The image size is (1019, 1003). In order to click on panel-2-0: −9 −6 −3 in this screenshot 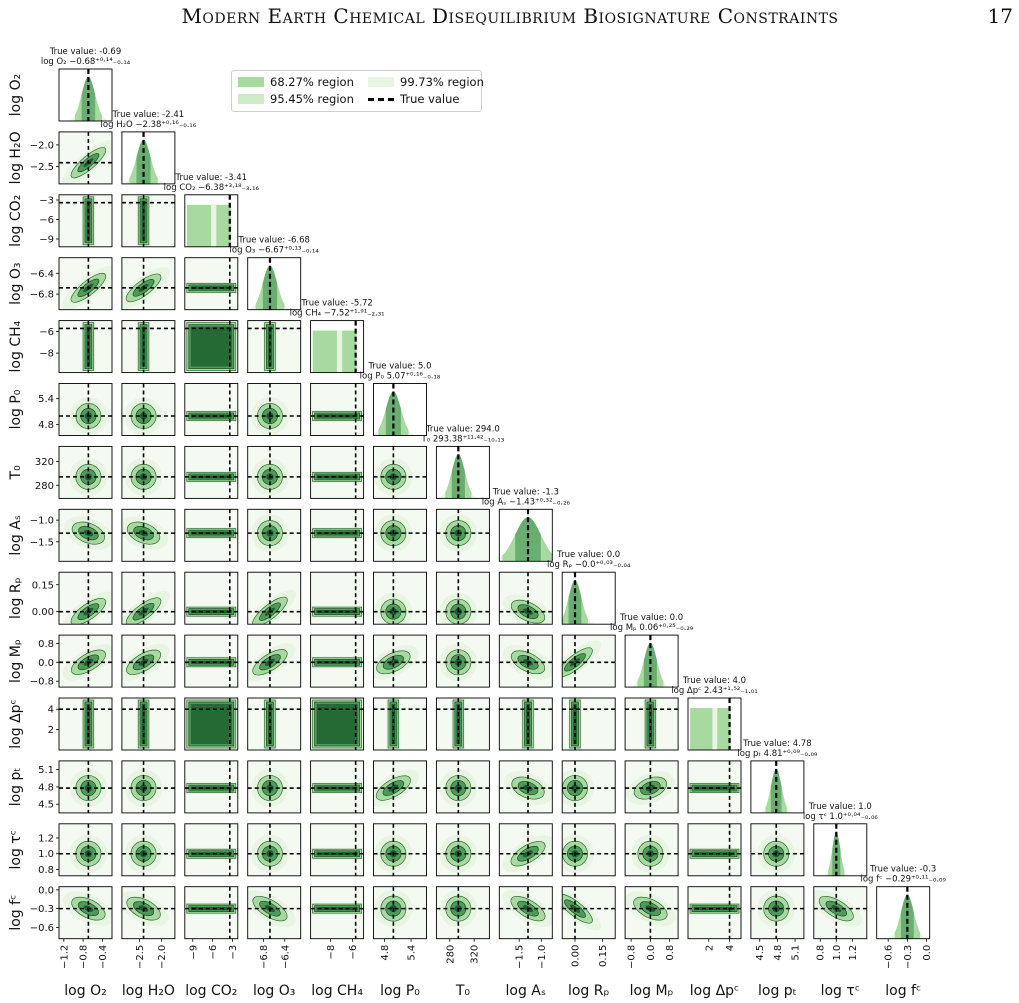, I will do `click(76, 221)`.